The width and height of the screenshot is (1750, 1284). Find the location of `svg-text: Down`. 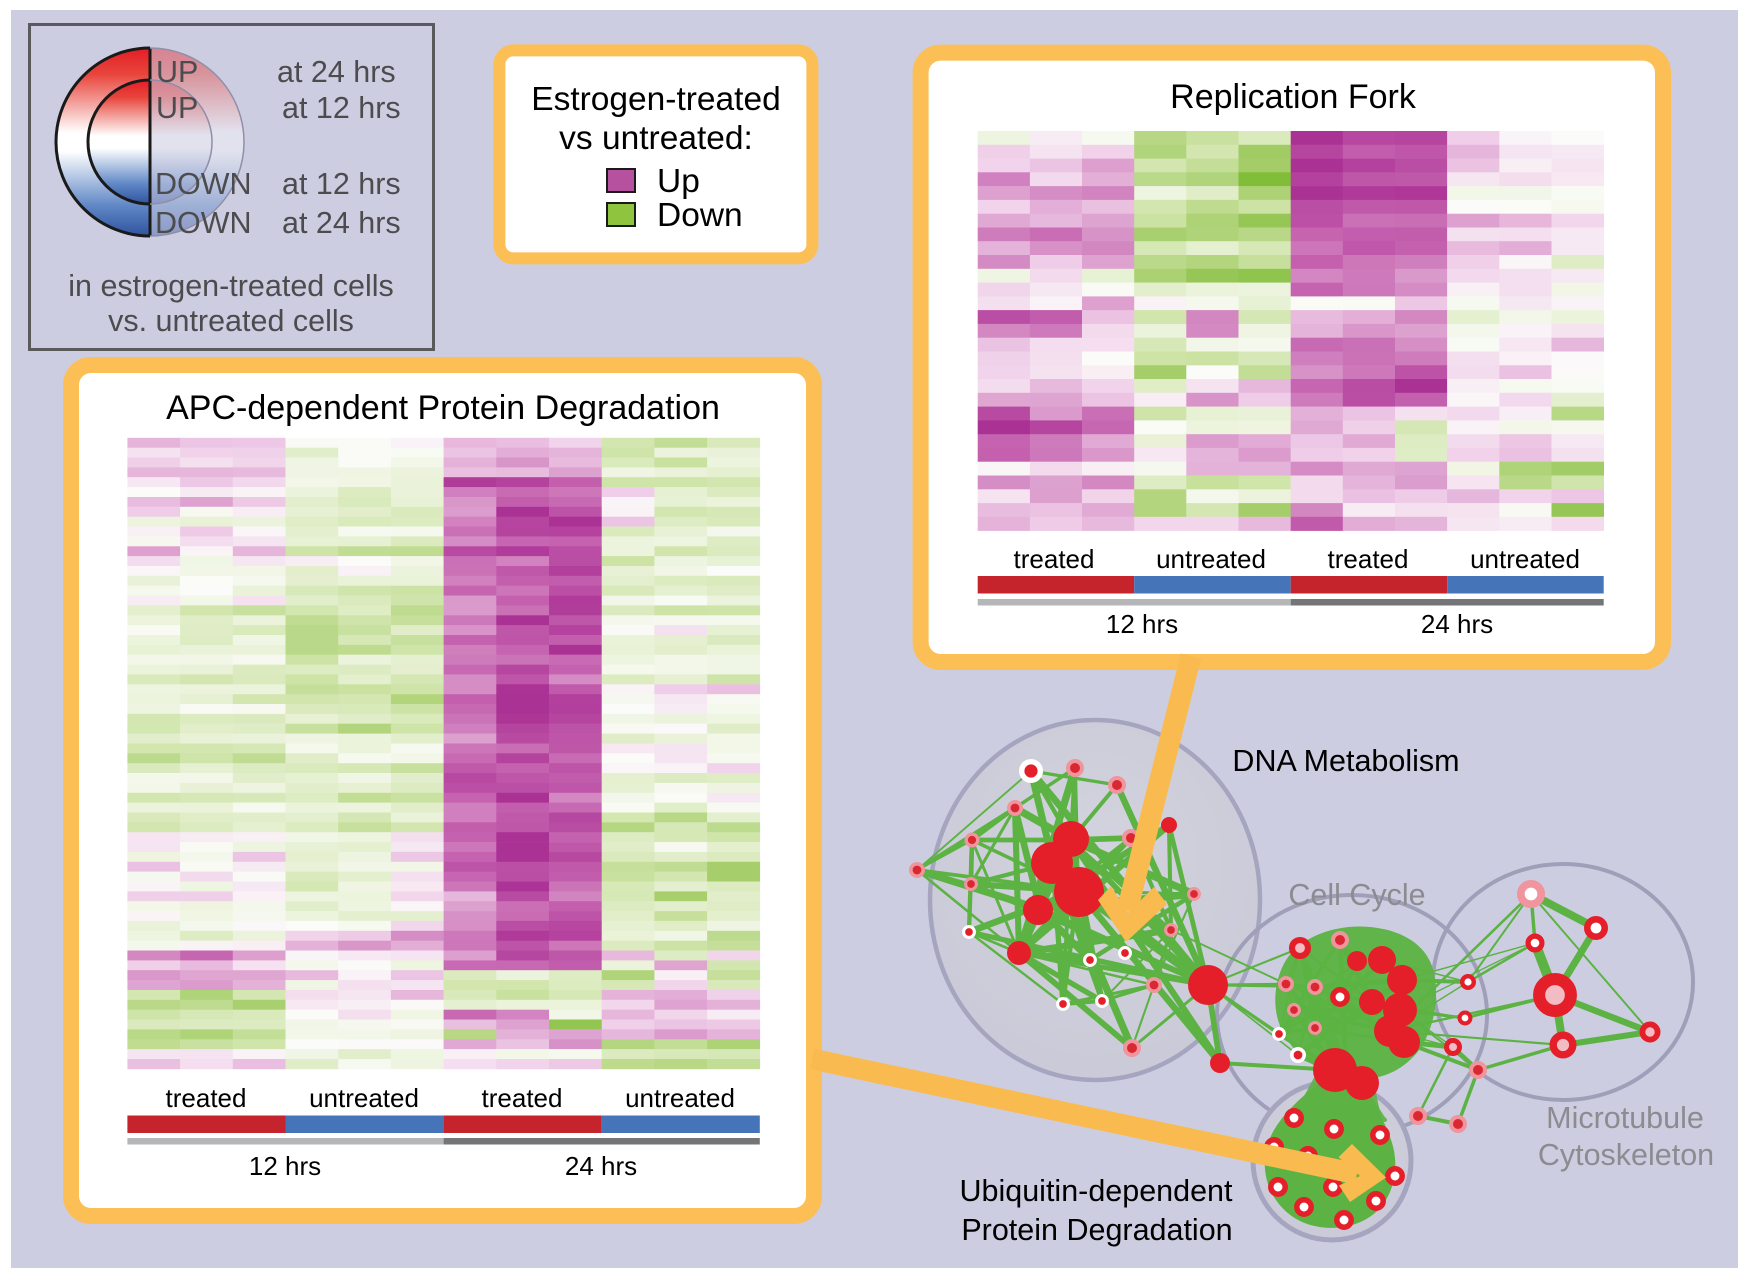

svg-text: Down is located at coordinates (700, 215).